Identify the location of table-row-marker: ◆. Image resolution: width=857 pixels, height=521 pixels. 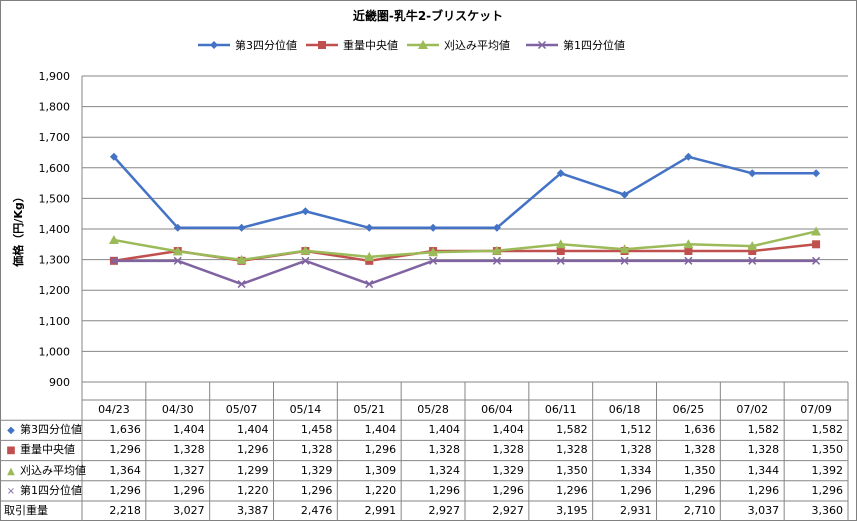
(11, 431).